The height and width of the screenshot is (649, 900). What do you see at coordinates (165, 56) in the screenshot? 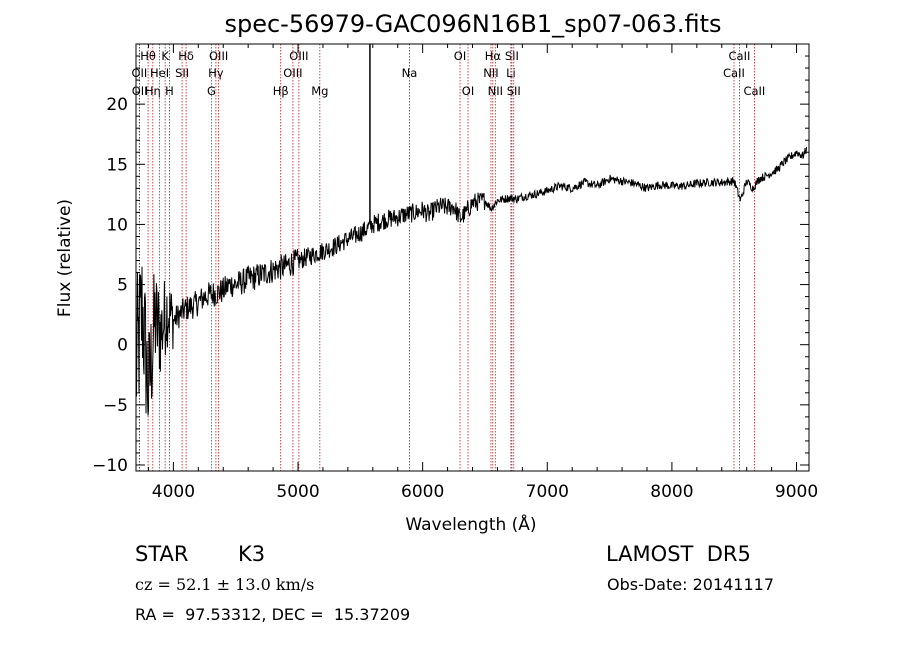
I see `spectral-line-label: K` at bounding box center [165, 56].